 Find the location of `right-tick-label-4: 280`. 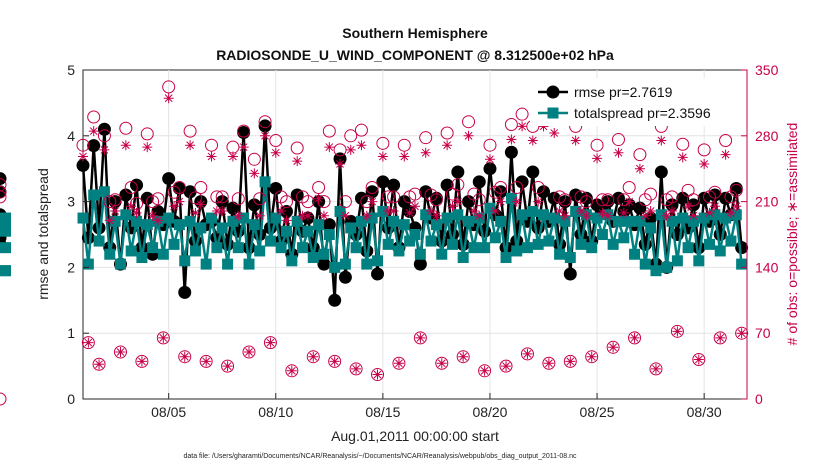

right-tick-label-4: 280 is located at coordinates (767, 136).